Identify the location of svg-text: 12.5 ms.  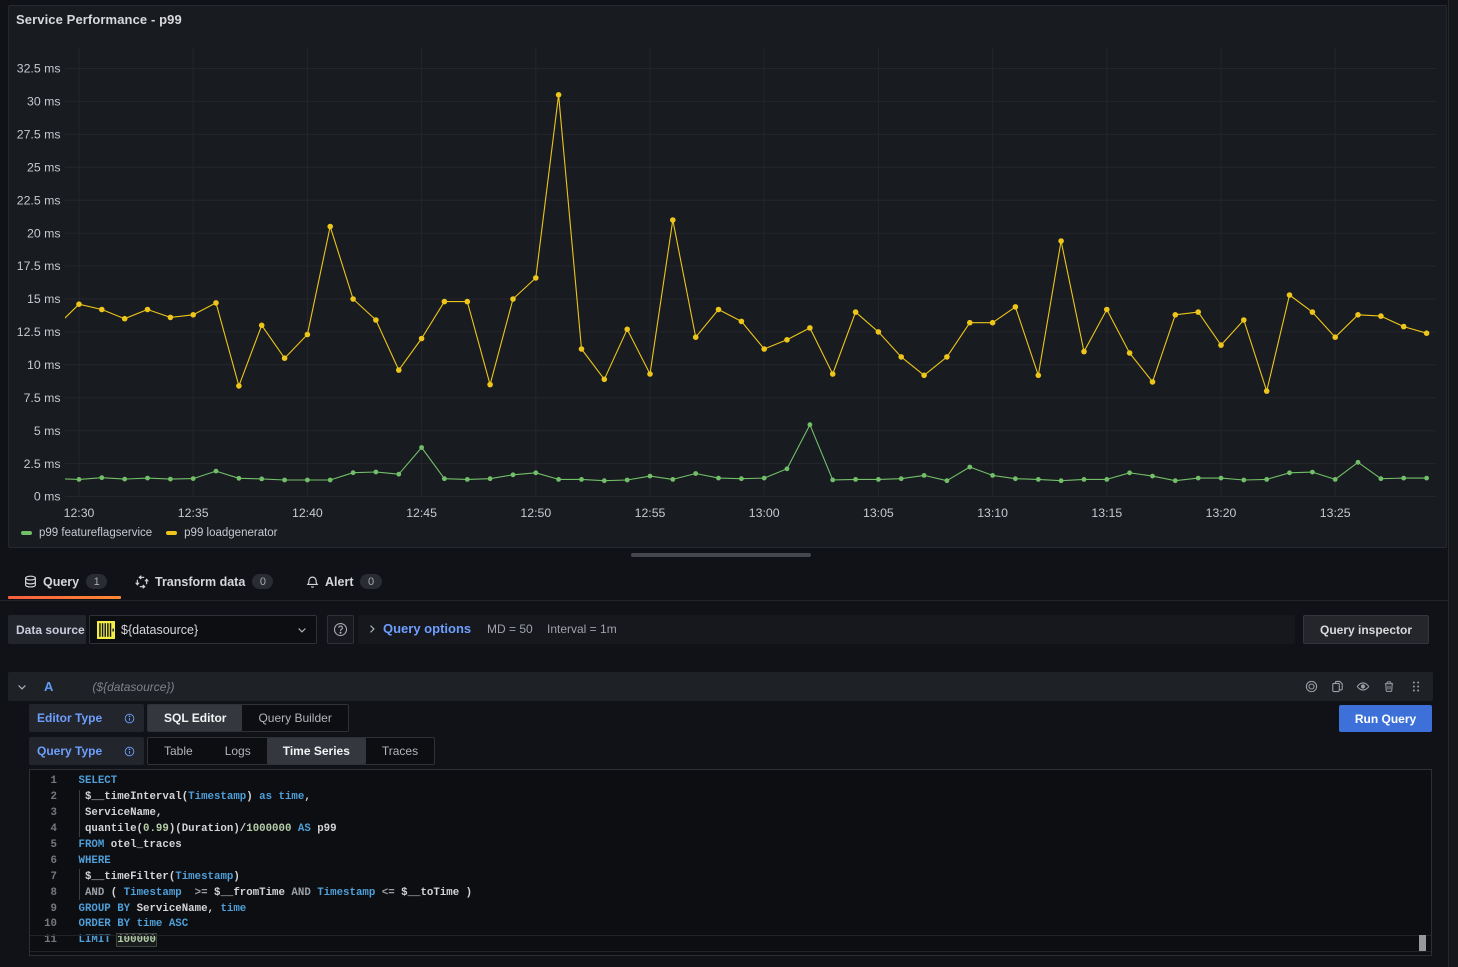
(39, 332).